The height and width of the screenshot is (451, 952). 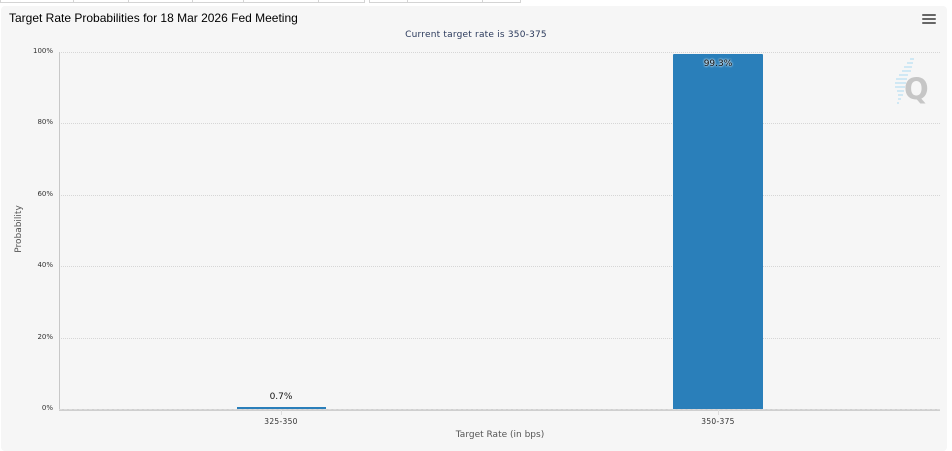 What do you see at coordinates (47, 408) in the screenshot?
I see `y-tick-label: 0%` at bounding box center [47, 408].